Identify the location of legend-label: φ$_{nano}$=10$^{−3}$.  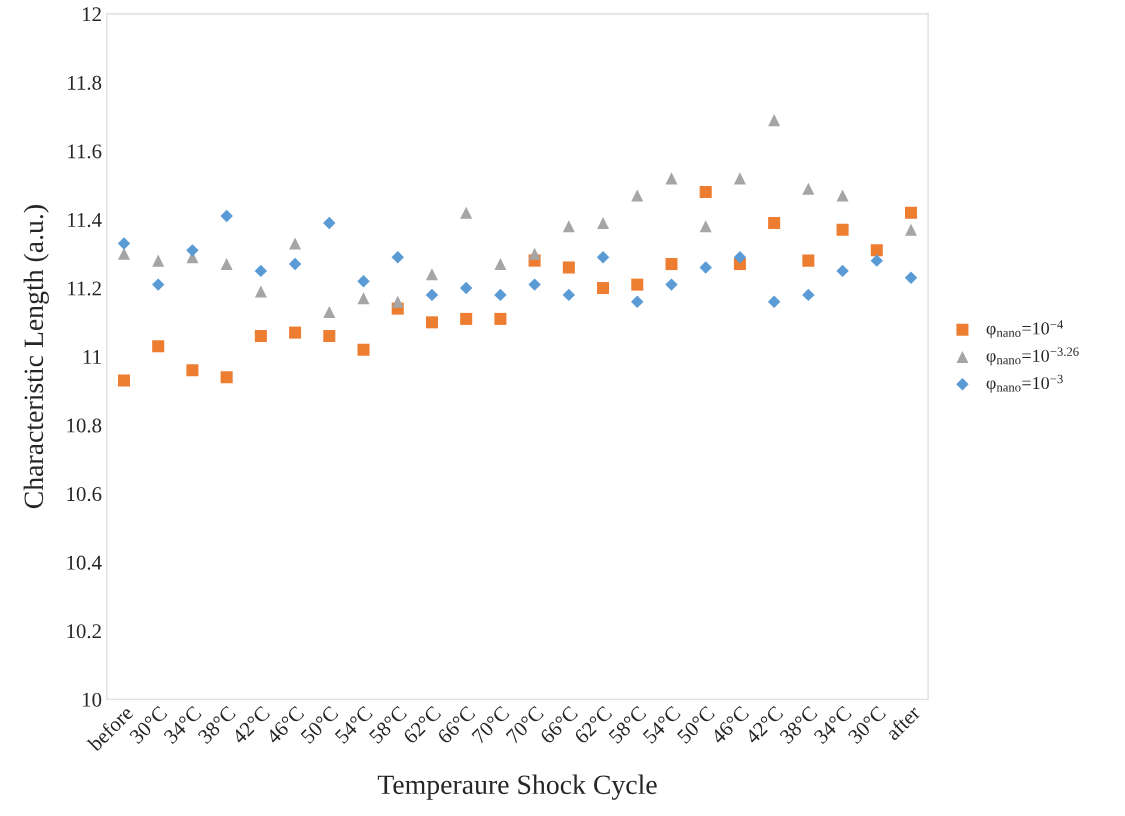
(1024, 383).